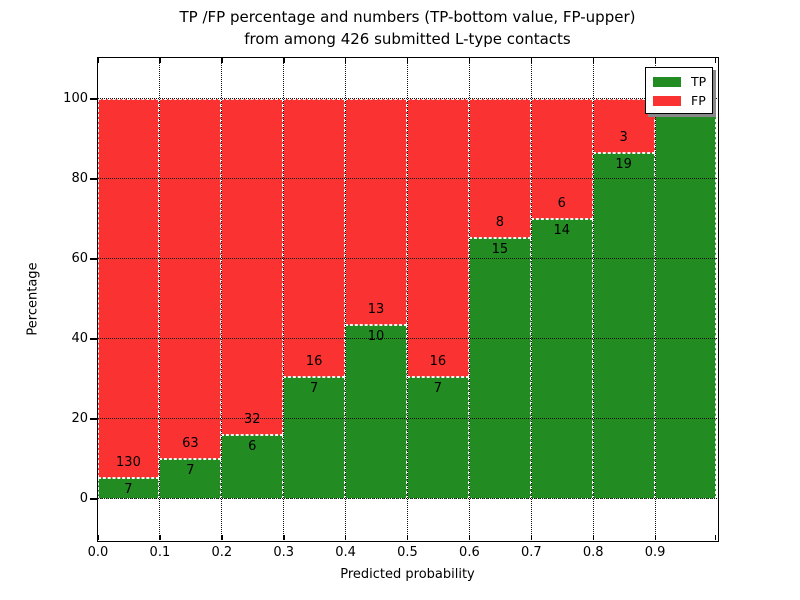 Image resolution: width=800 pixels, height=600 pixels. Describe the element at coordinates (33, 299) in the screenshot. I see `y-axis-label: Percentage` at that location.